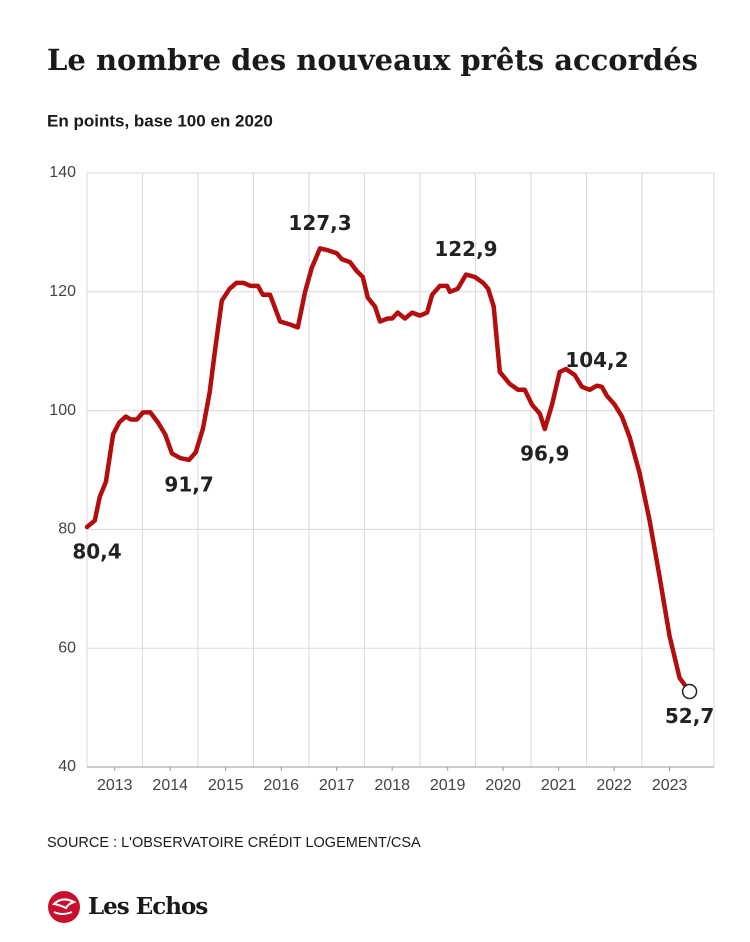  I want to click on value-label: 122,9, so click(465, 249).